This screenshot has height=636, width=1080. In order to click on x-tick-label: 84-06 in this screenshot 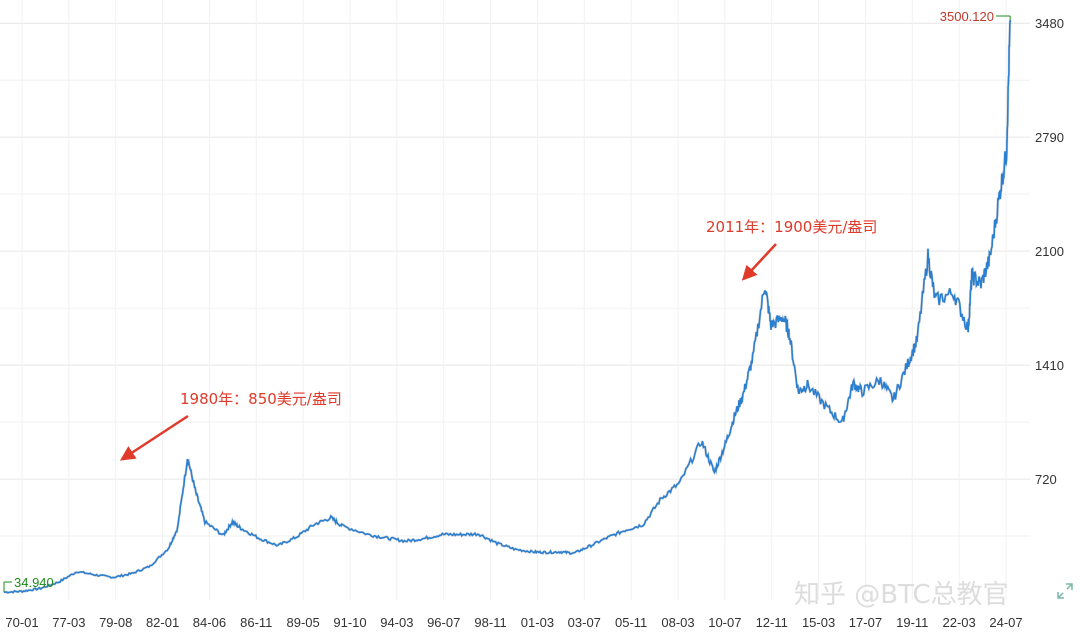, I will do `click(209, 622)`.